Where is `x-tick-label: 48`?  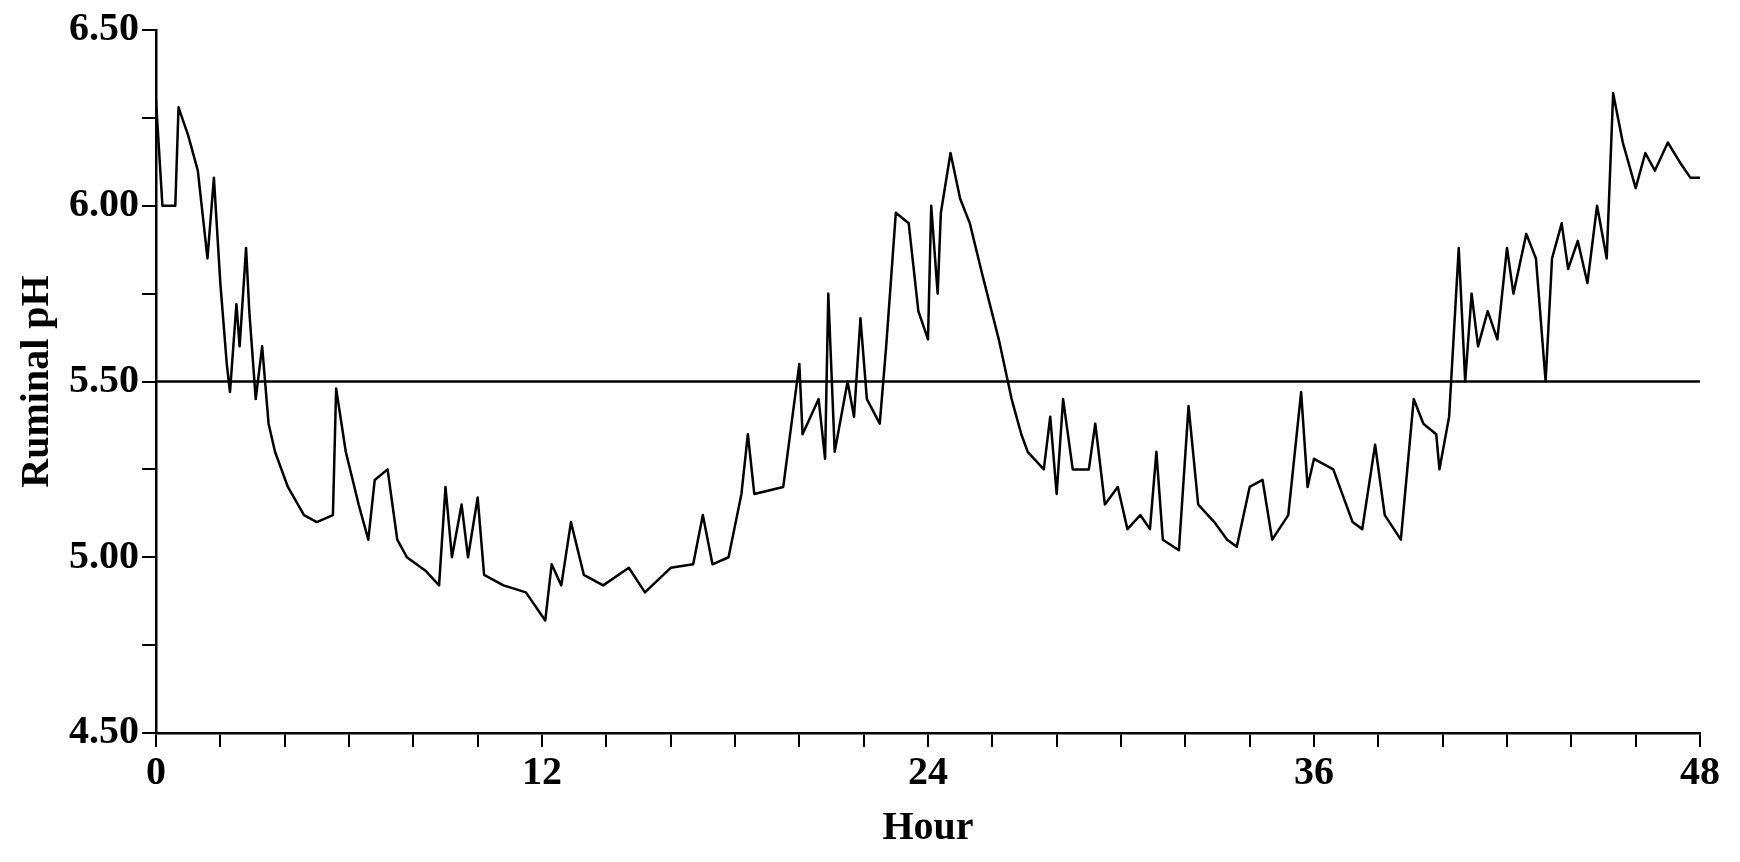
x-tick-label: 48 is located at coordinates (1700, 771).